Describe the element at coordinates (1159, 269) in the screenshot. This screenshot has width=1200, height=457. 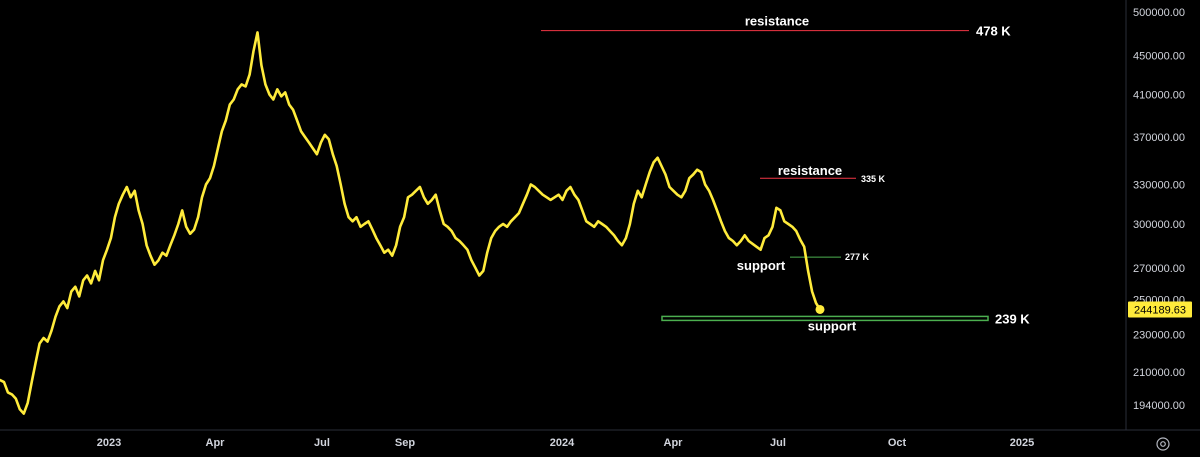
I see `y-tick-label: 270000.00` at that location.